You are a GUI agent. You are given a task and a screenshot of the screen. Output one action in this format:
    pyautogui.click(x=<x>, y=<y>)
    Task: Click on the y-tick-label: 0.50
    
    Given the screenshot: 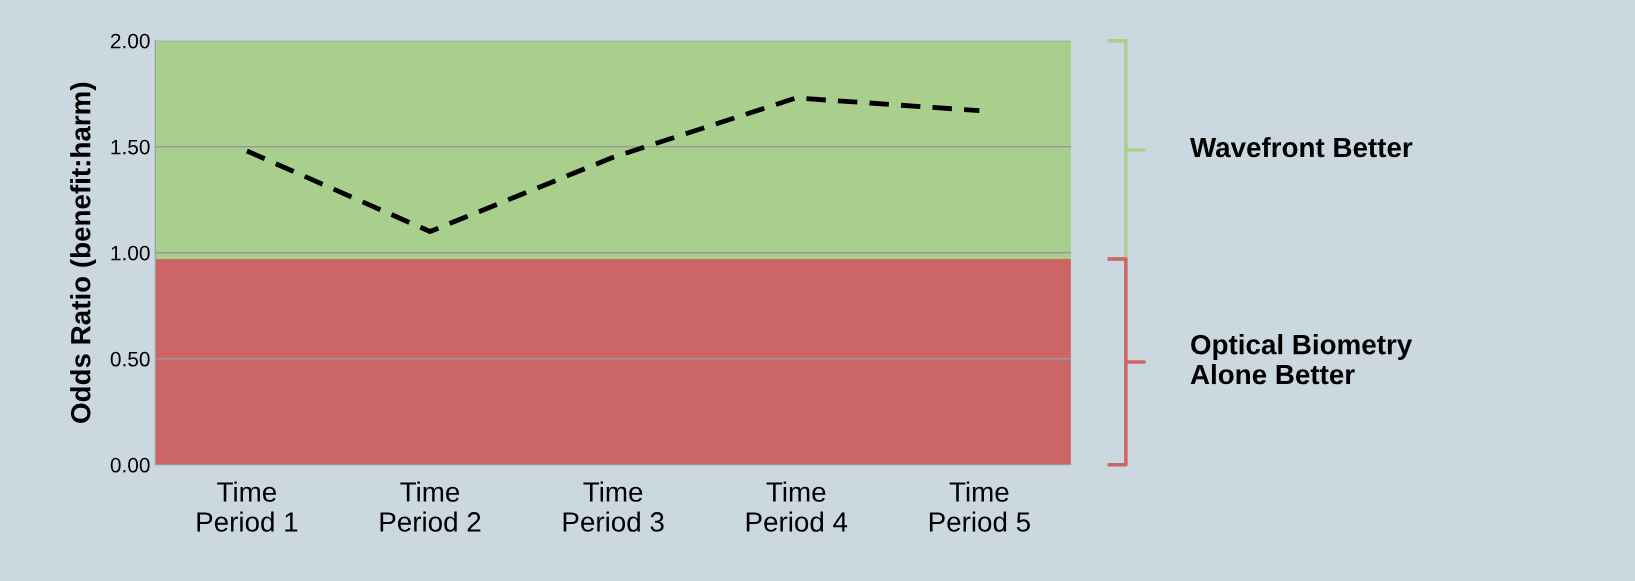 What is the action you would take?
    pyautogui.click(x=130, y=359)
    